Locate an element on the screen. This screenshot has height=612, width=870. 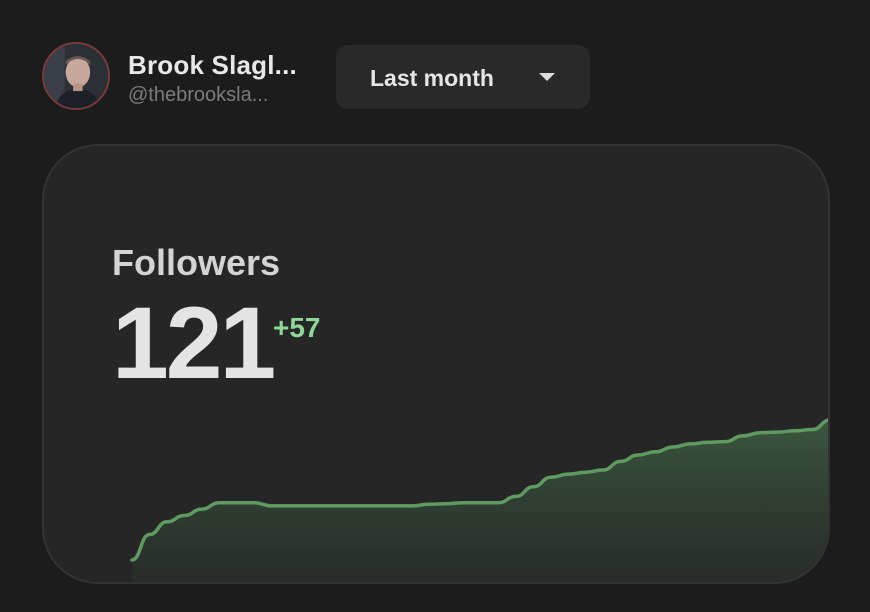
avatar is located at coordinates (76, 76).